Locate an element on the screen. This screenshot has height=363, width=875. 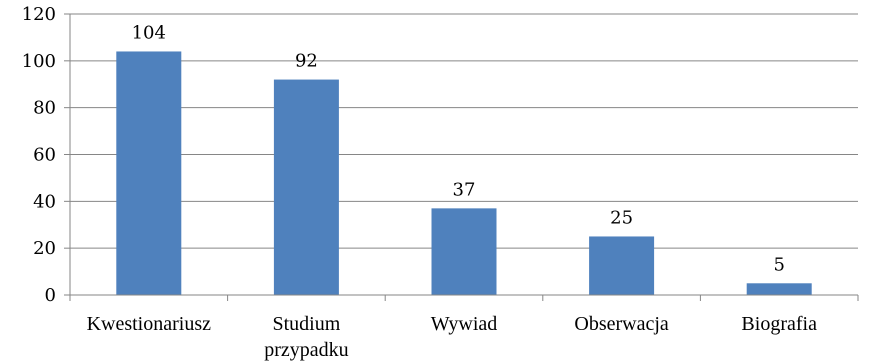
x-tick-label: Obserwacja is located at coordinates (621, 324).